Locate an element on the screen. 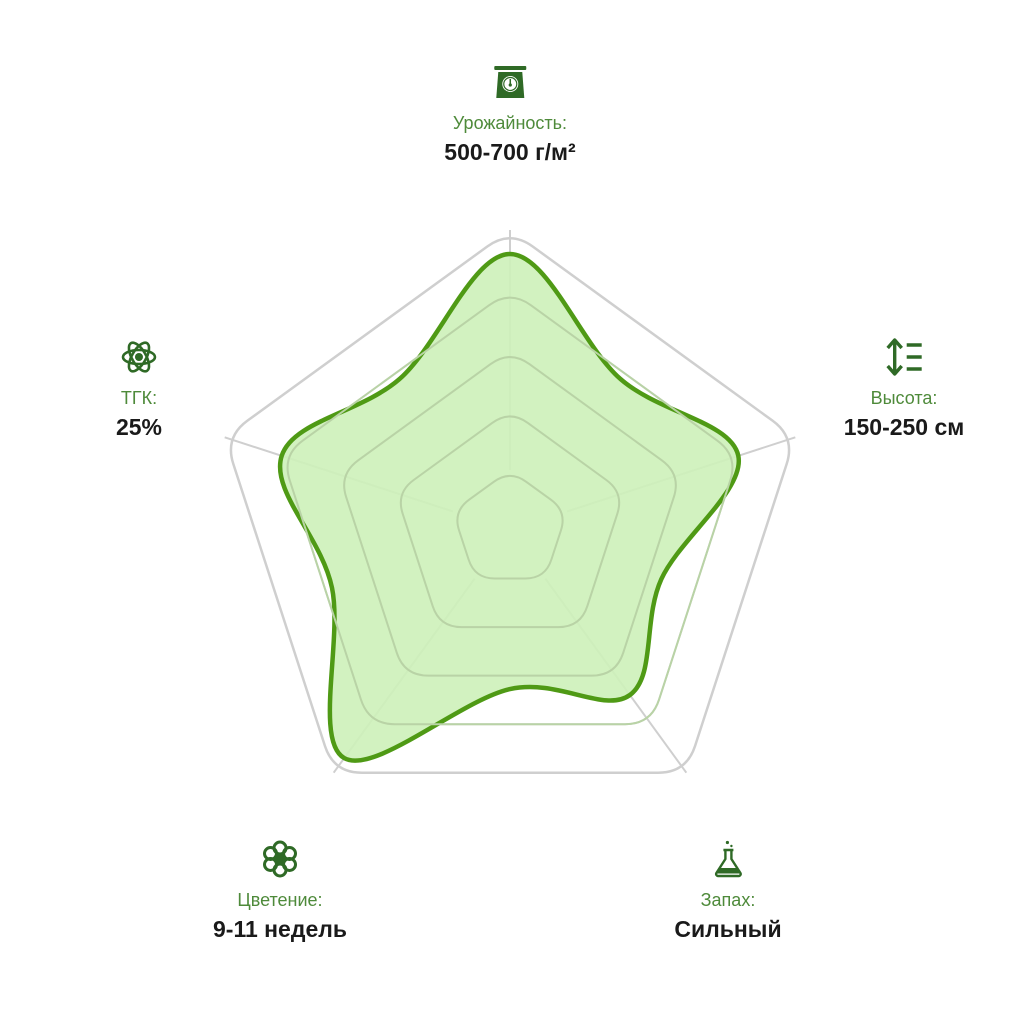 Image resolution: width=1020 pixels, height=1020 pixels. axis-label-smell: Запах: is located at coordinates (728, 900).